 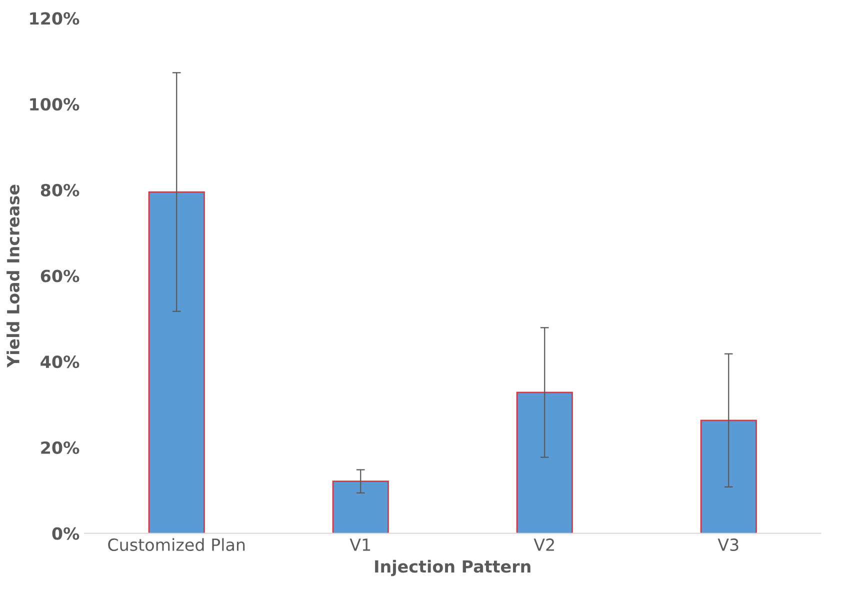 What do you see at coordinates (544, 544) in the screenshot?
I see `x-tick-label: V2` at bounding box center [544, 544].